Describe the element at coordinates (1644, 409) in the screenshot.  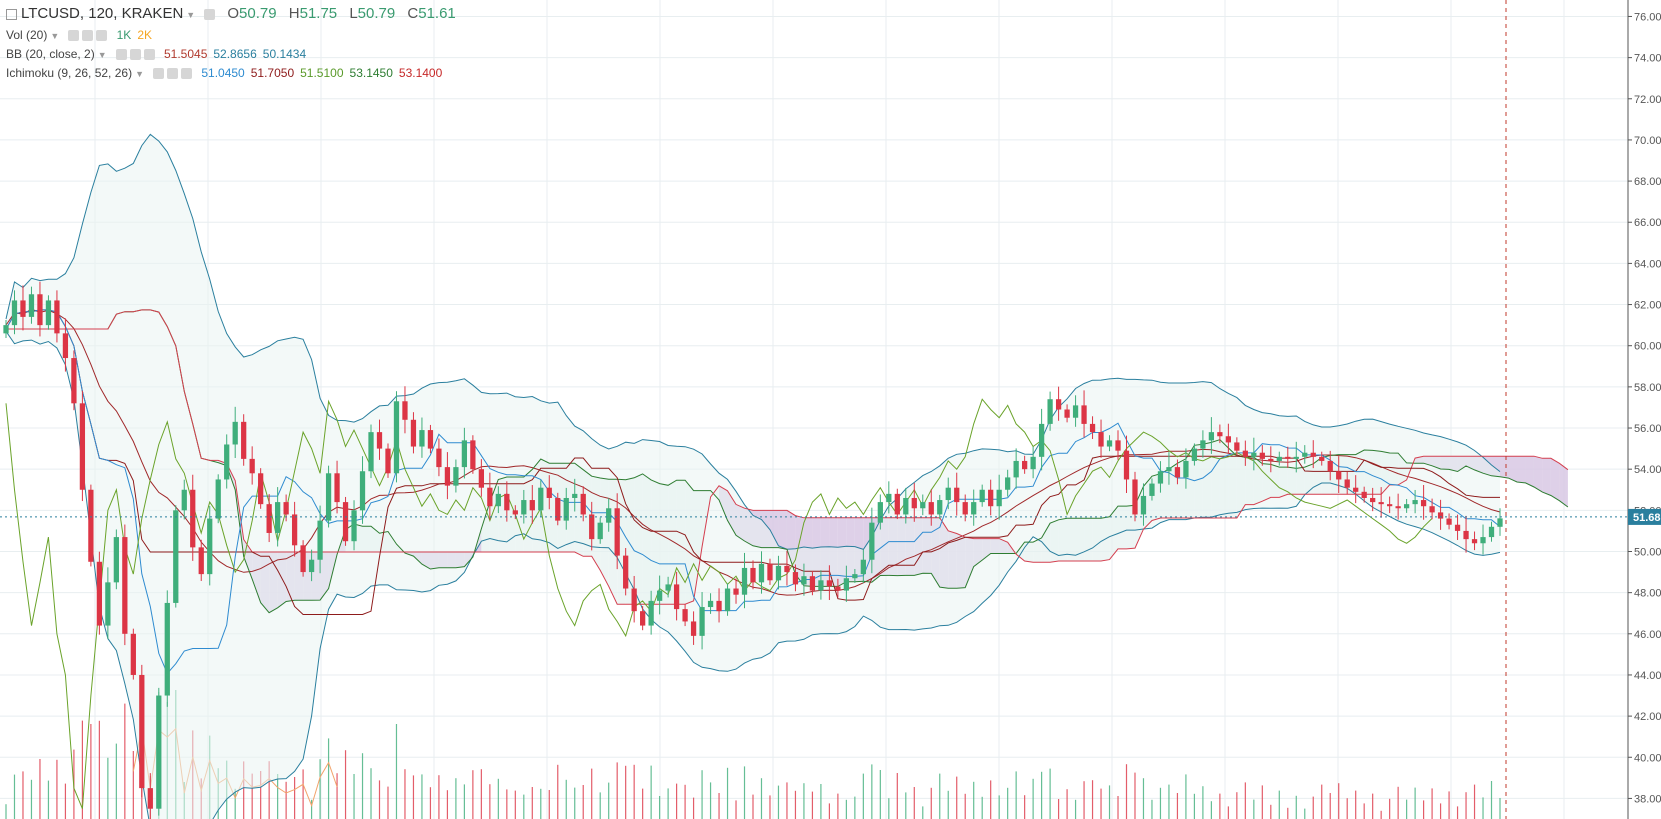
I see `price-axis` at that location.